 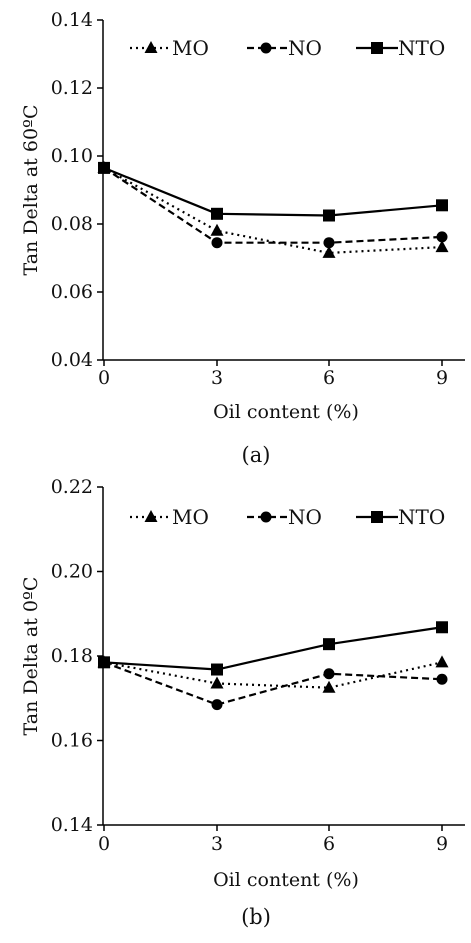 I want to click on series-mo, so click(x=273, y=674).